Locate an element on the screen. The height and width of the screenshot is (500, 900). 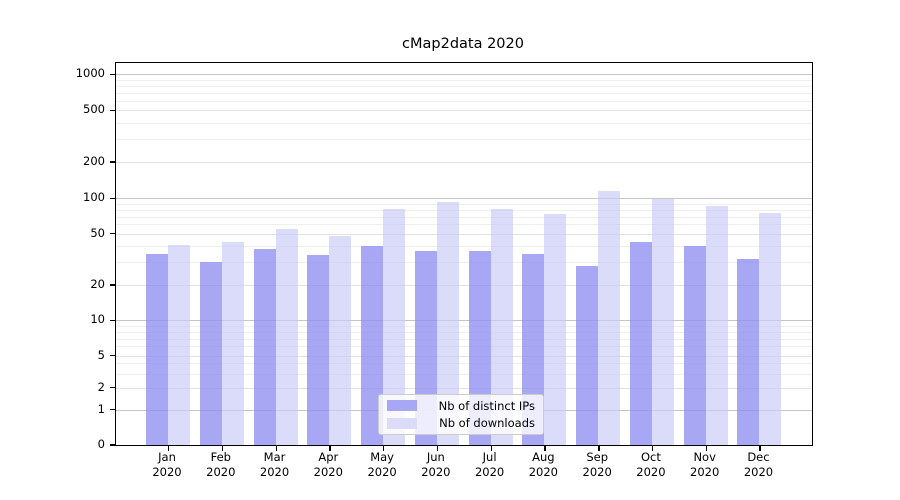
x-tick-label-feb: Feb 2020 is located at coordinates (221, 464).